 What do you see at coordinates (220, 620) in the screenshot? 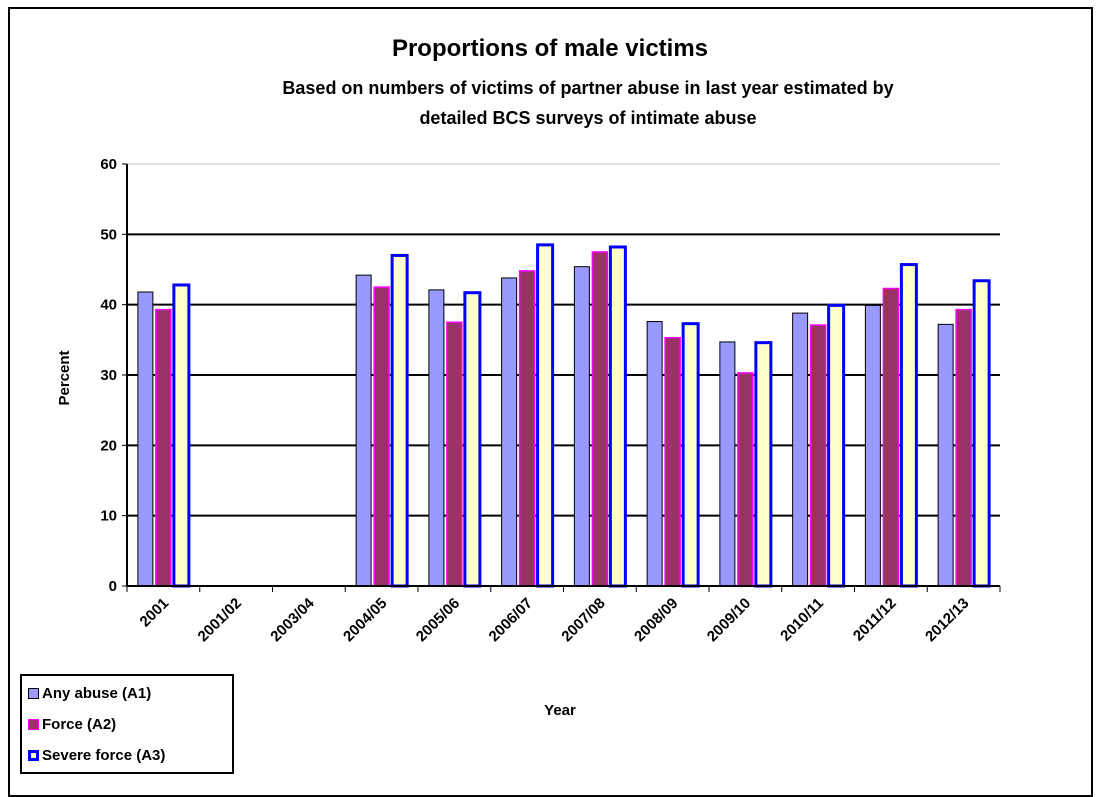
I see `x-tick-label: 2001/02` at bounding box center [220, 620].